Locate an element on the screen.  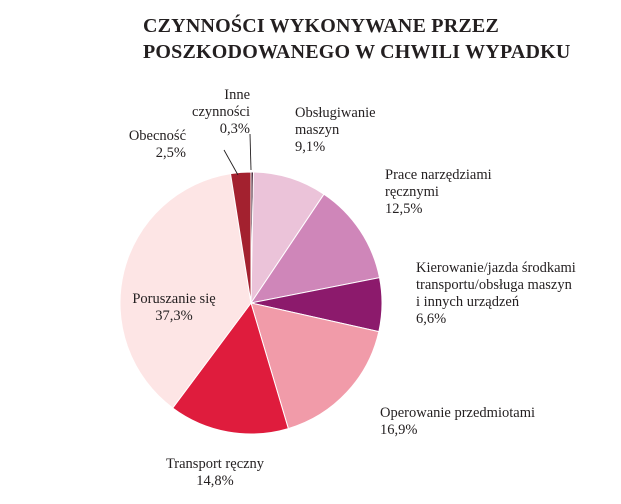
slice-label-4: Operowanie przedmiotami 16,9% is located at coordinates (457, 421).